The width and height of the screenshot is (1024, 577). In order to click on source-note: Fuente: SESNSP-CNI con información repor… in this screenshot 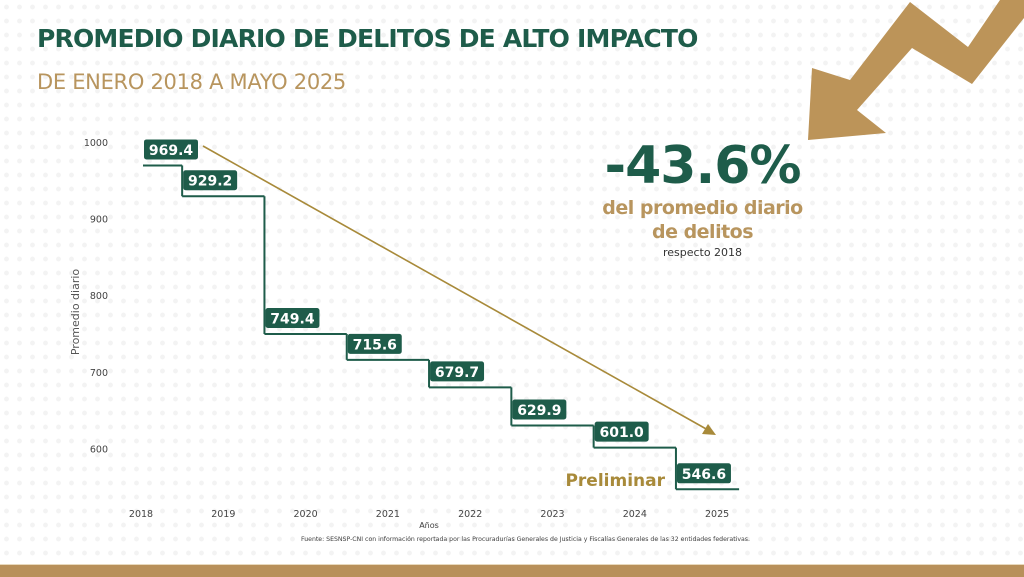, I will do `click(525, 539)`.